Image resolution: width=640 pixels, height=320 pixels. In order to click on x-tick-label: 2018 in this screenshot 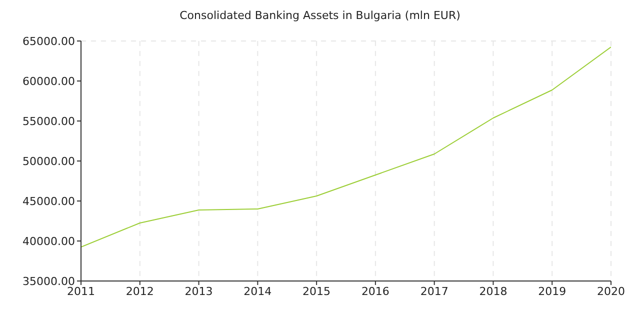, I will do `click(493, 291)`.